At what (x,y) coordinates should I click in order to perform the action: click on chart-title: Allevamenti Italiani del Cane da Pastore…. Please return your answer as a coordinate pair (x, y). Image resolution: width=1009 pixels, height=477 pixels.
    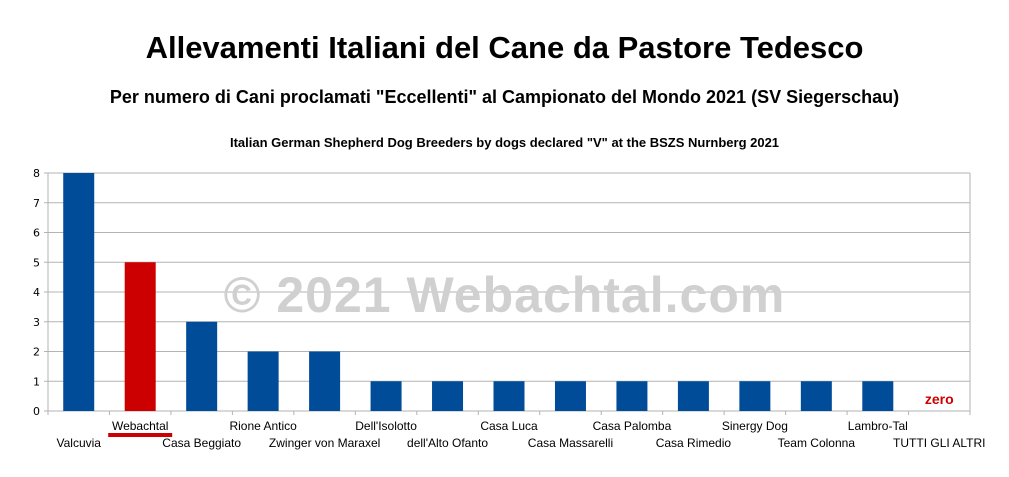
    Looking at the image, I should click on (504, 47).